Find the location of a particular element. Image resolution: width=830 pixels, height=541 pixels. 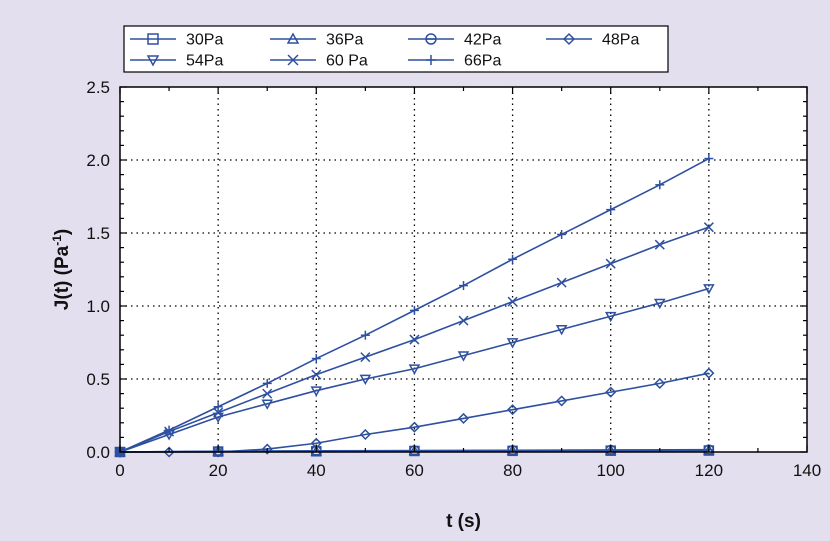

legend-label: 36Pa is located at coordinates (344, 40).